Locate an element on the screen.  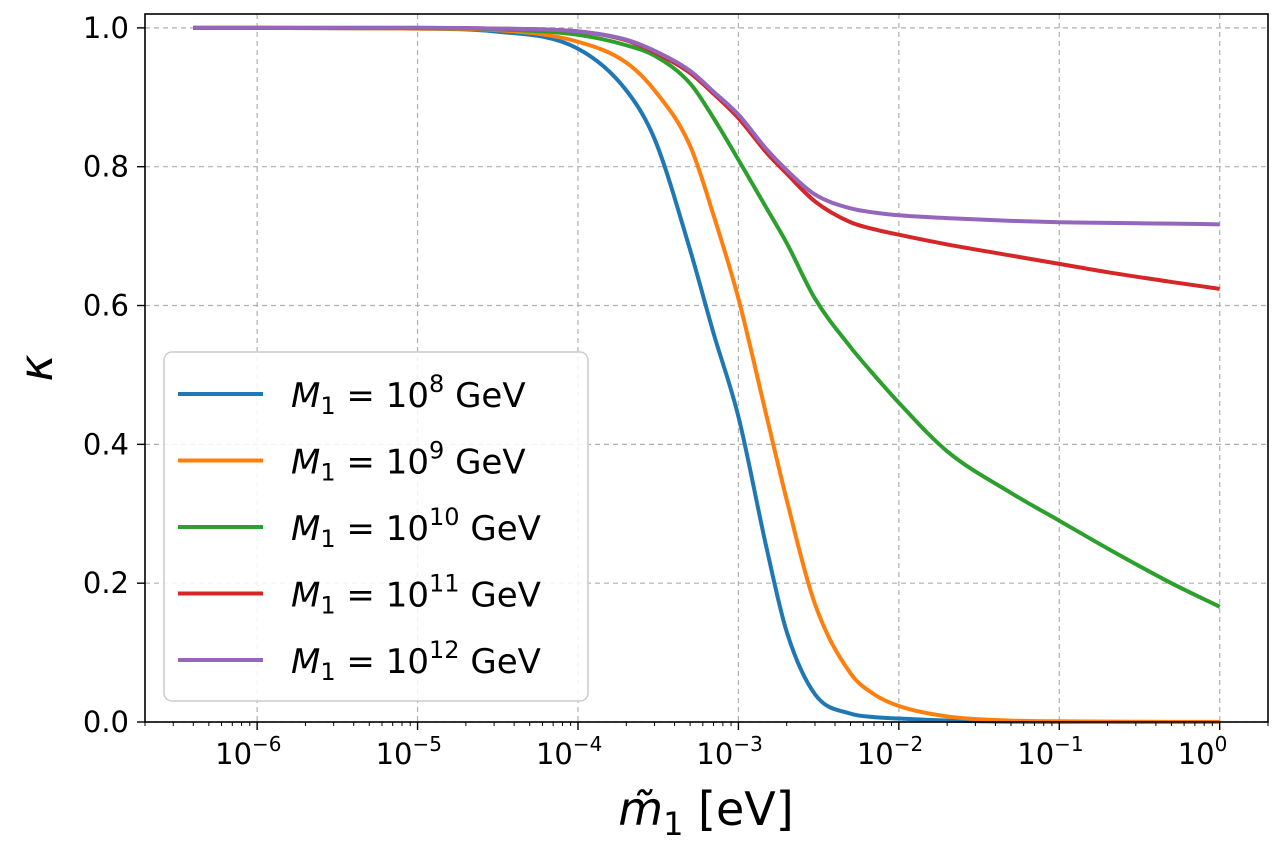
x-tick-label: 10⁰ is located at coordinates (1203, 751).